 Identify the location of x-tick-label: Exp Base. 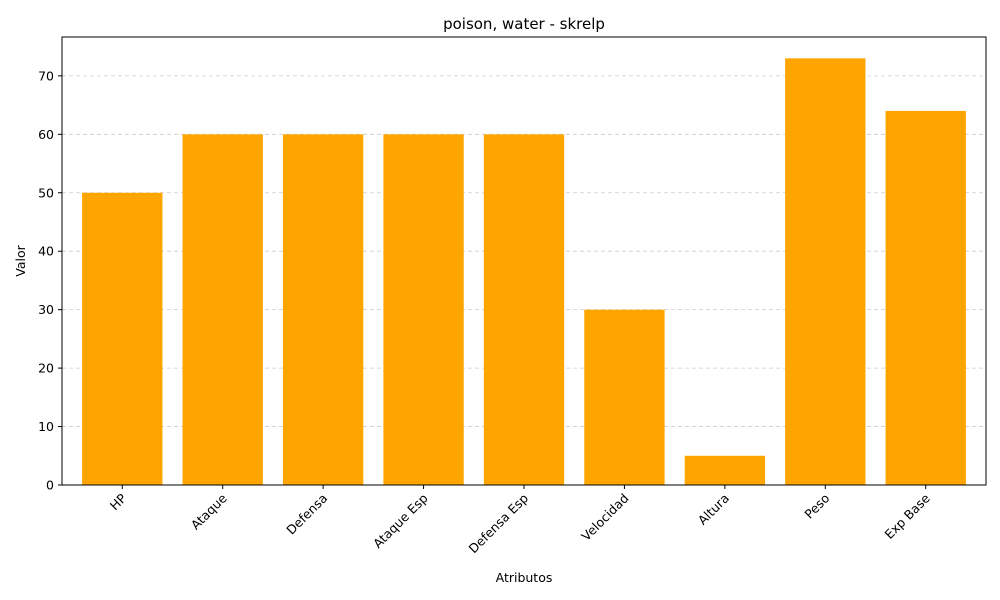
(907, 516).